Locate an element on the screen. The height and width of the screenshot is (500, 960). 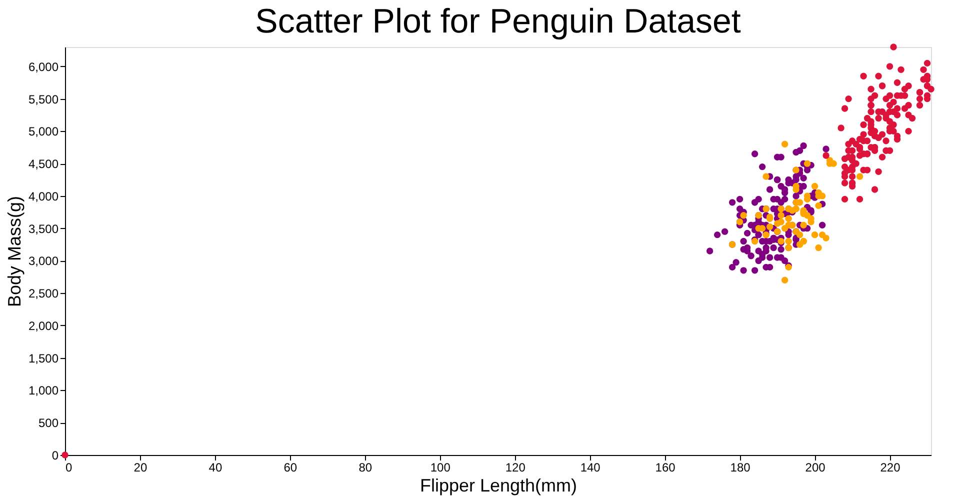
x-tick-label: 180 is located at coordinates (740, 467).